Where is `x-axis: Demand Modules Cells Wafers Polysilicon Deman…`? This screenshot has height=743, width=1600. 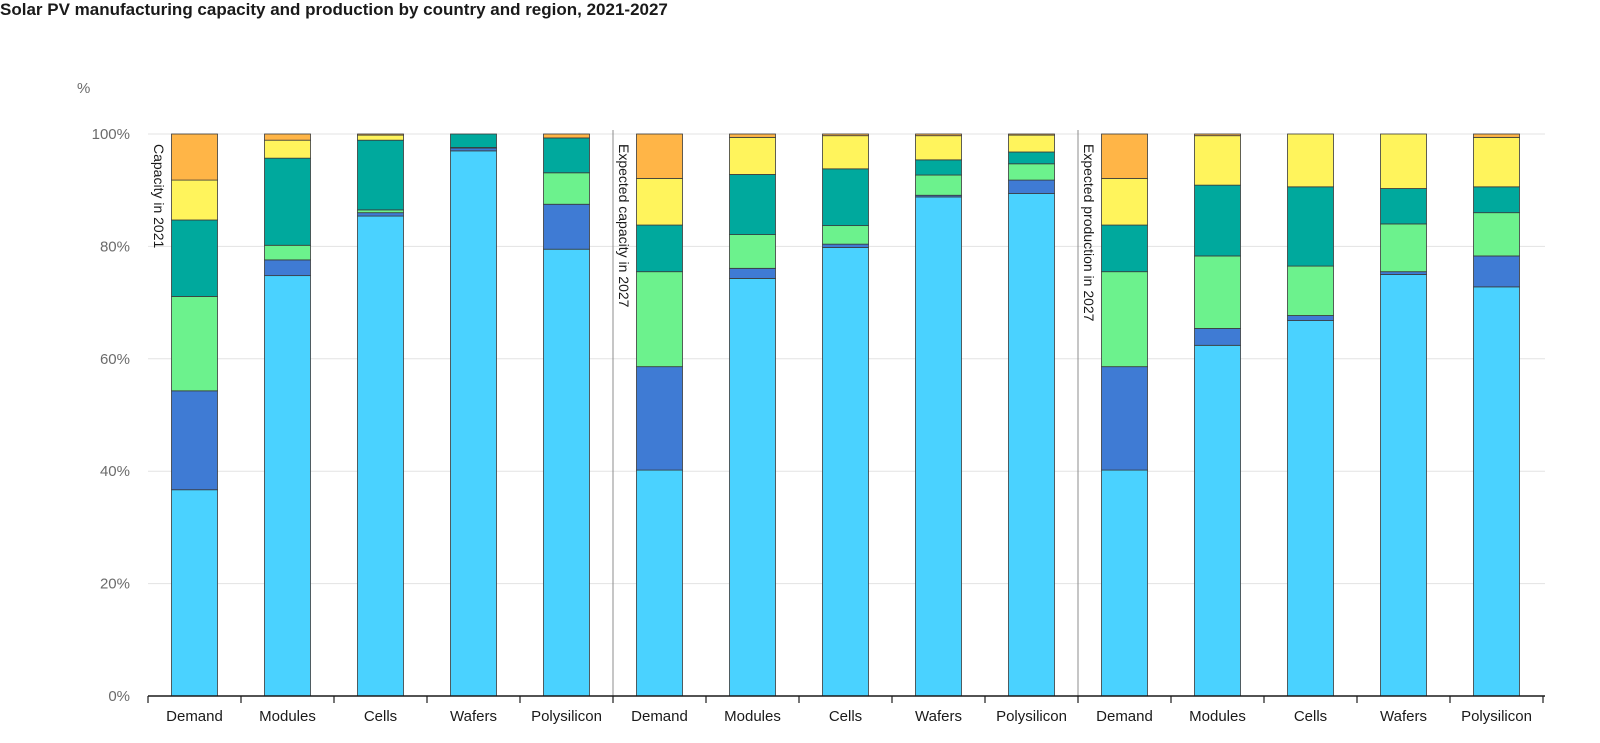
x-axis: Demand Modules Cells Wafers Polysilicon Deman… is located at coordinates (846, 710).